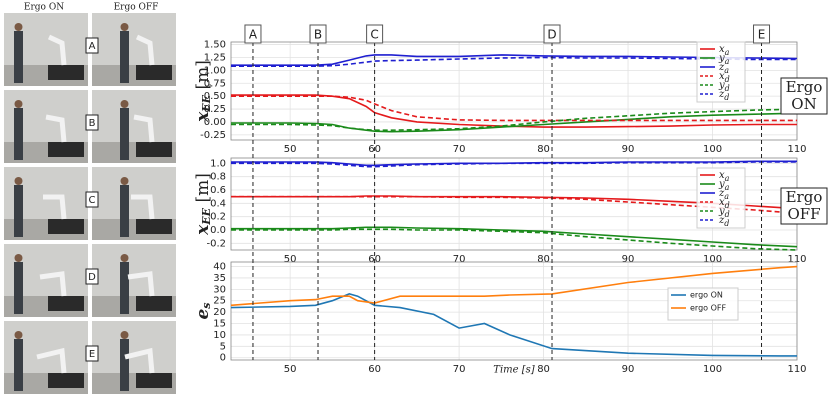  I want to click on y-tick-label: 1.25, so click(215, 57).